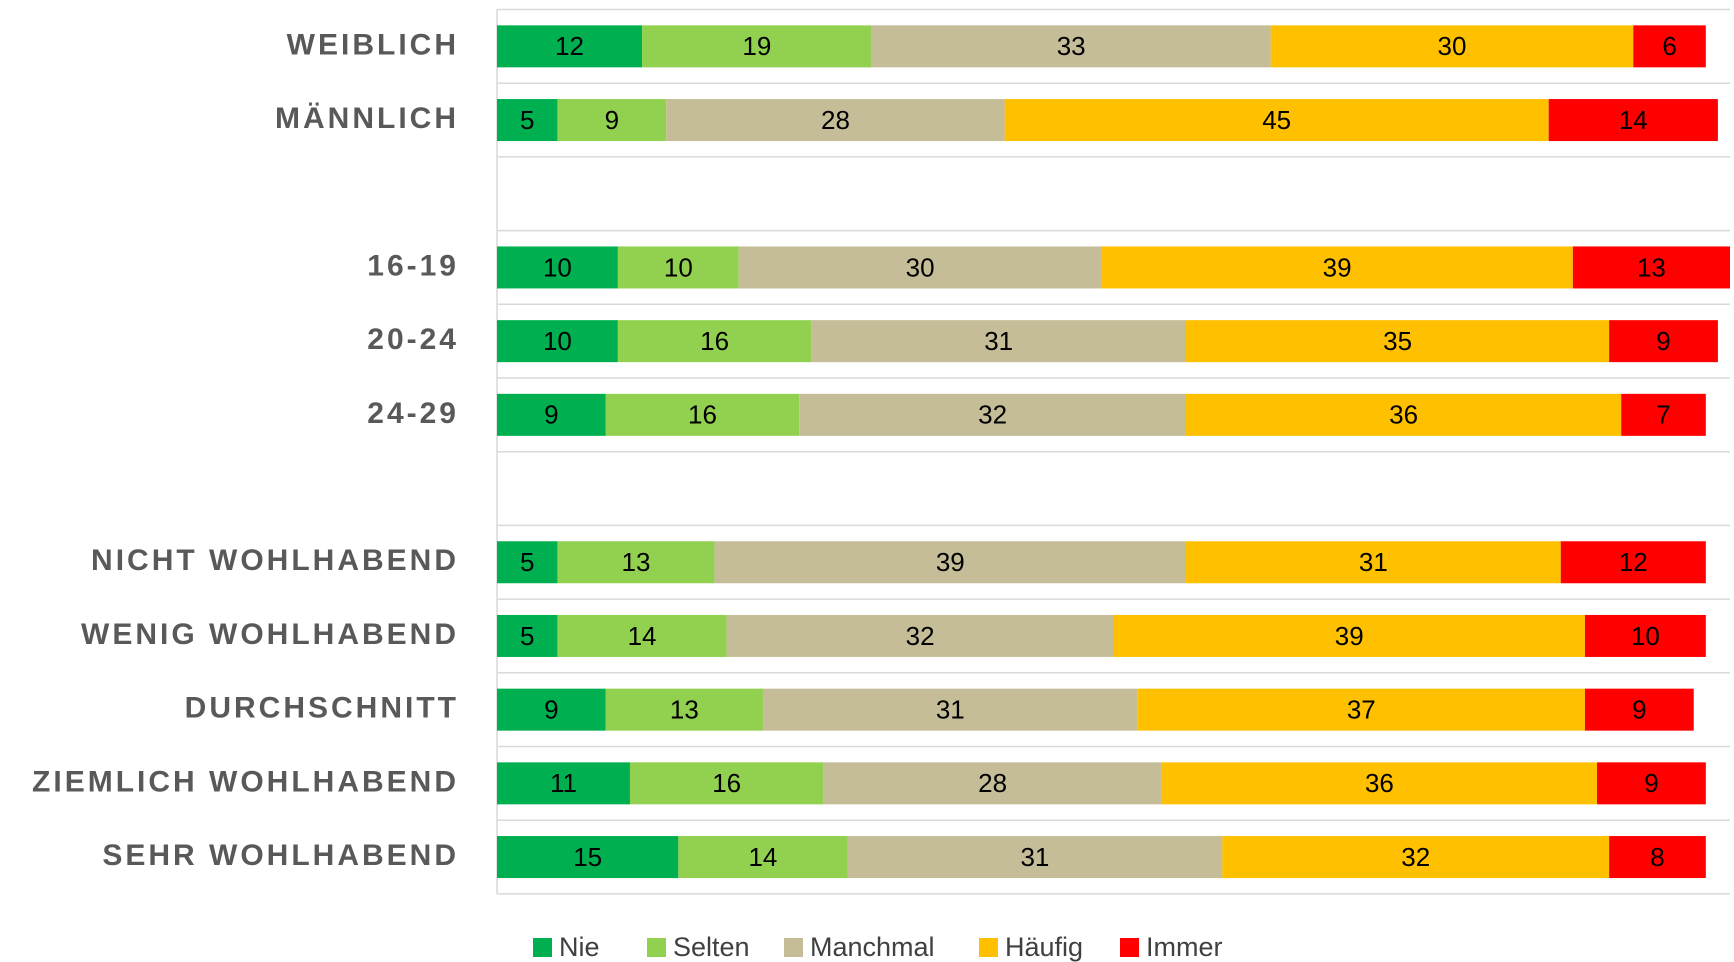  I want to click on legend-label: Selten, so click(711, 947).